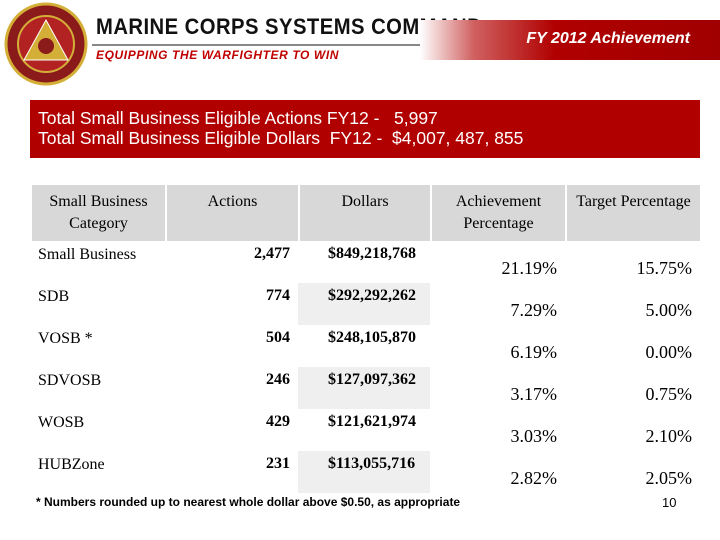 The image size is (720, 540). Describe the element at coordinates (65, 338) in the screenshot. I see `table-cell: VOSB *` at that location.